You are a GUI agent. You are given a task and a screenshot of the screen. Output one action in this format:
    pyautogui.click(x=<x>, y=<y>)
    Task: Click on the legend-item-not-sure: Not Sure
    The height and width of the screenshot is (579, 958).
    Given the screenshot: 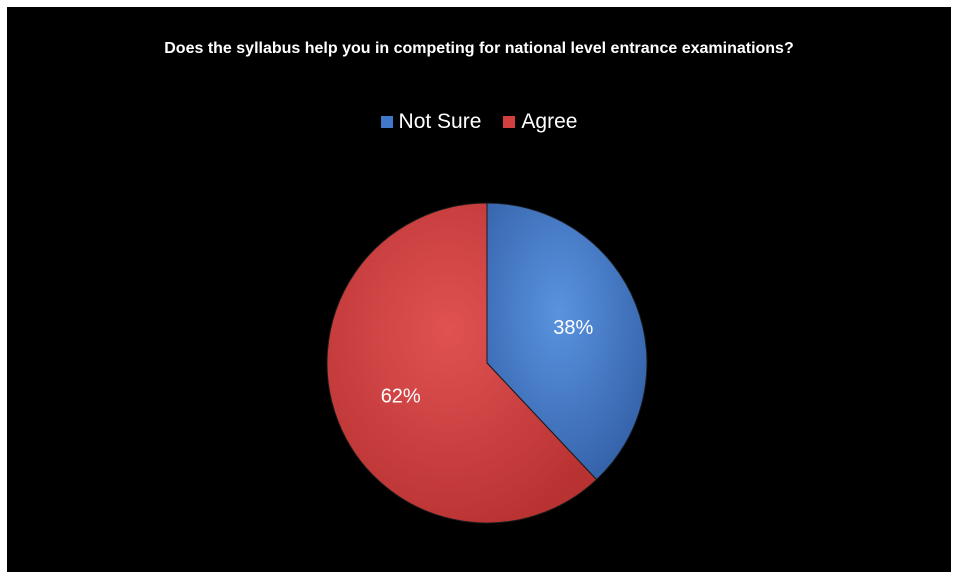 What is the action you would take?
    pyautogui.click(x=431, y=122)
    